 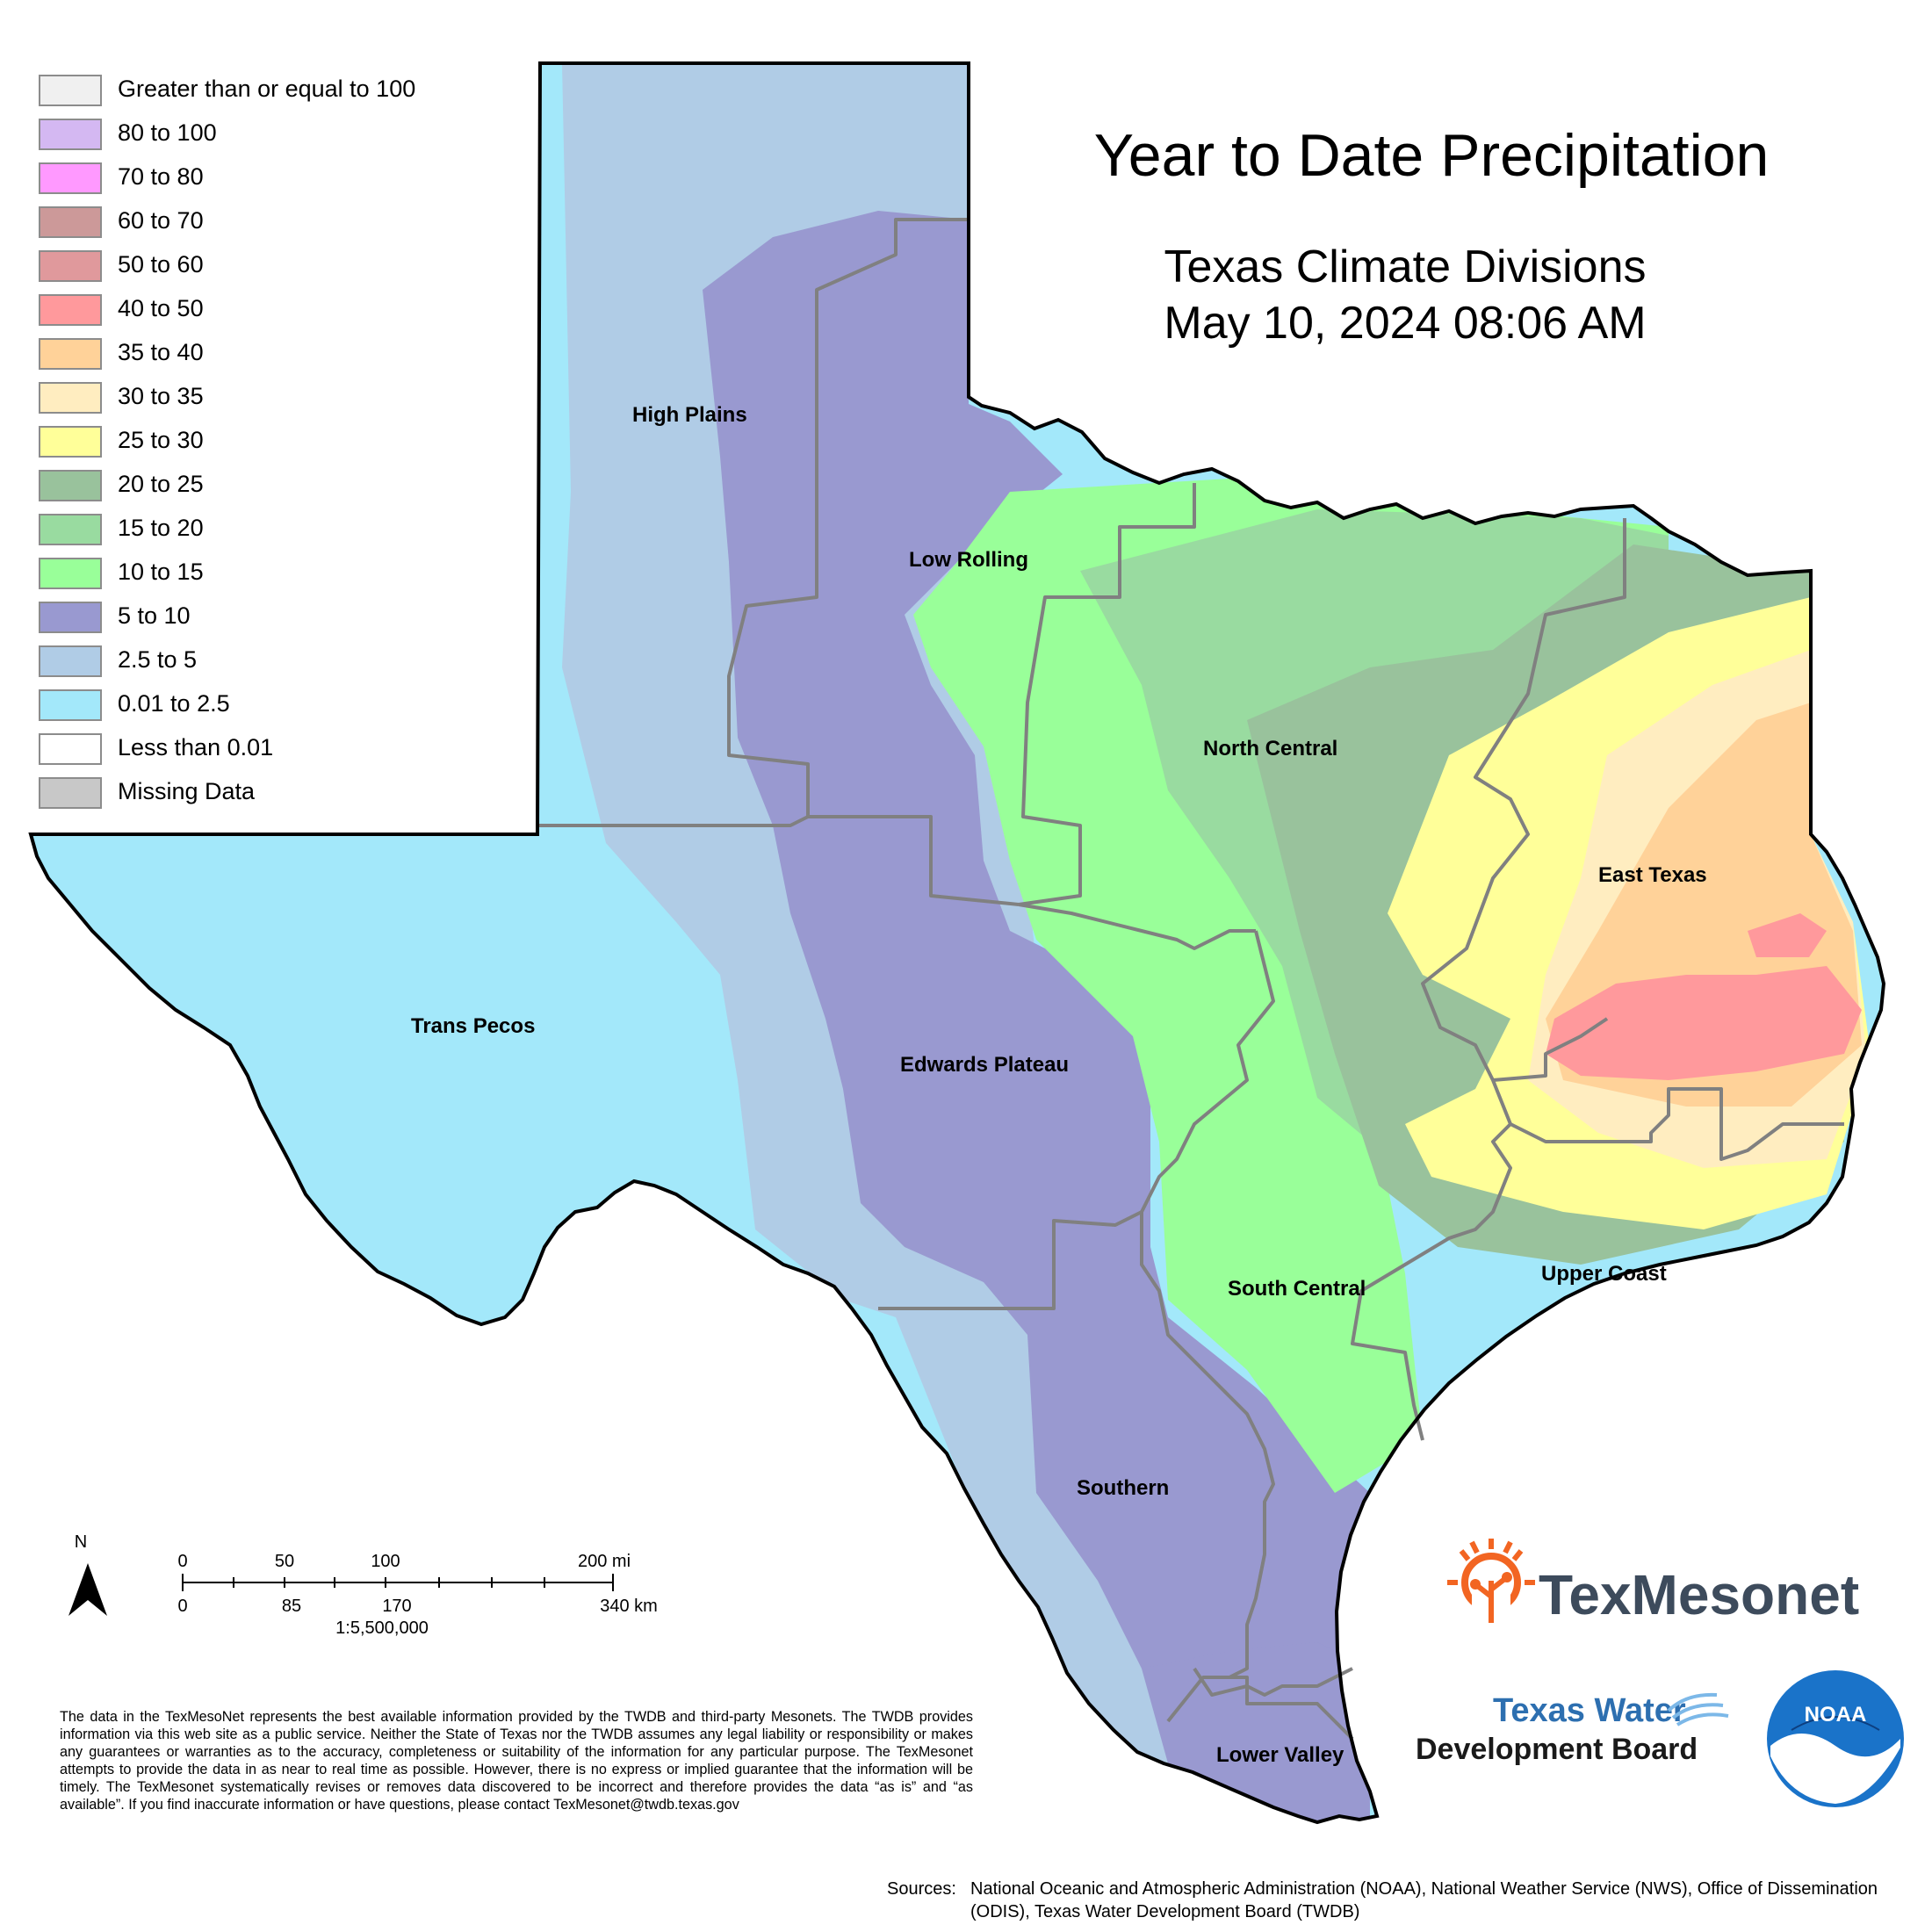 I want to click on legend-label: 40 to 50, so click(x=161, y=308).